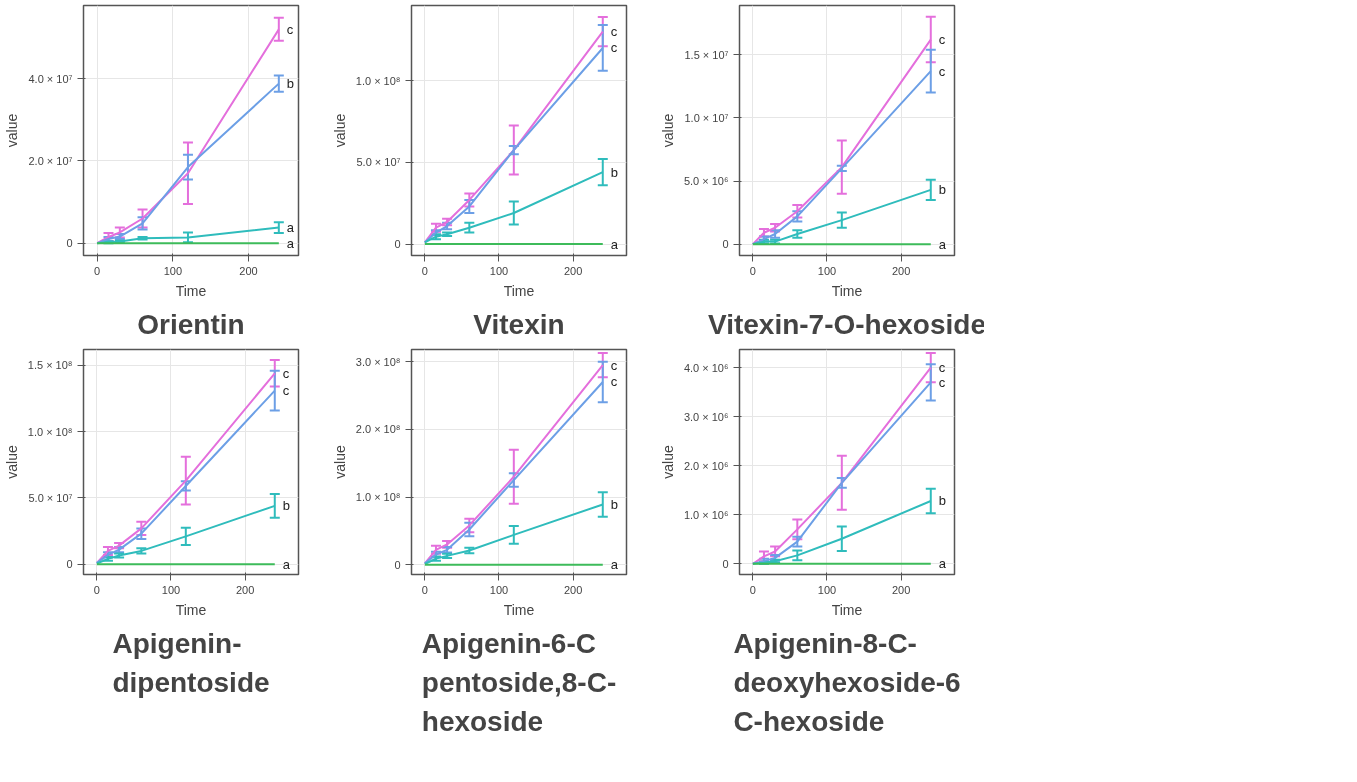 The image size is (1357, 782). What do you see at coordinates (847, 682) in the screenshot?
I see `text: Apigenin-8-C- deoxyhexoside-6 C-hexoside` at bounding box center [847, 682].